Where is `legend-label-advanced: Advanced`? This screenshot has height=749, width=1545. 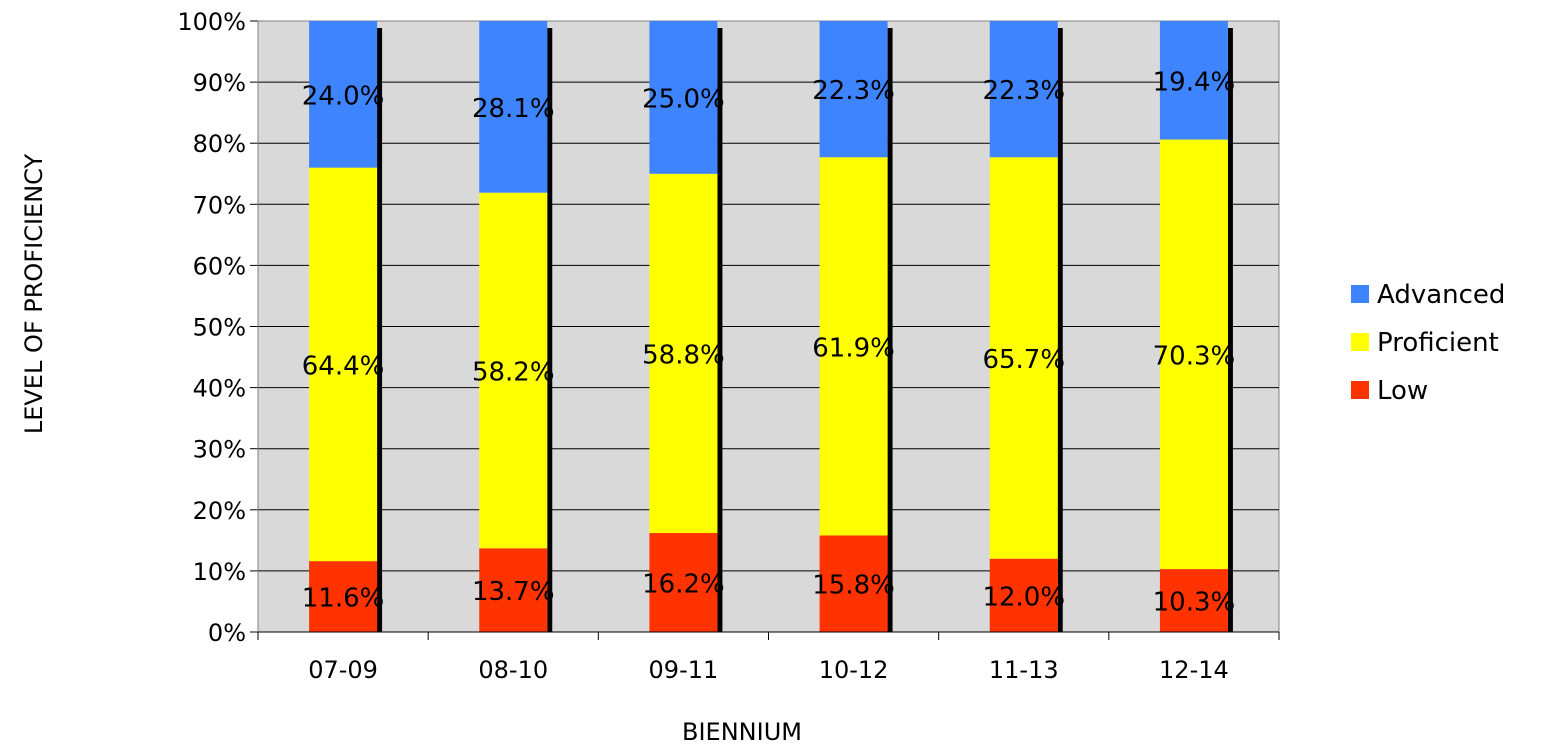 legend-label-advanced: Advanced is located at coordinates (1441, 295).